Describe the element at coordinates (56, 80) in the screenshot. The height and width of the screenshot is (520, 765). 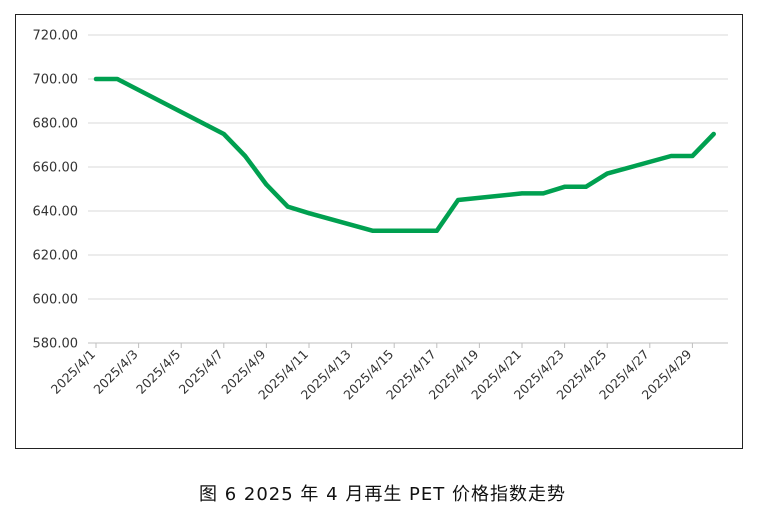
I see `y-tick-label: 700.00` at that location.